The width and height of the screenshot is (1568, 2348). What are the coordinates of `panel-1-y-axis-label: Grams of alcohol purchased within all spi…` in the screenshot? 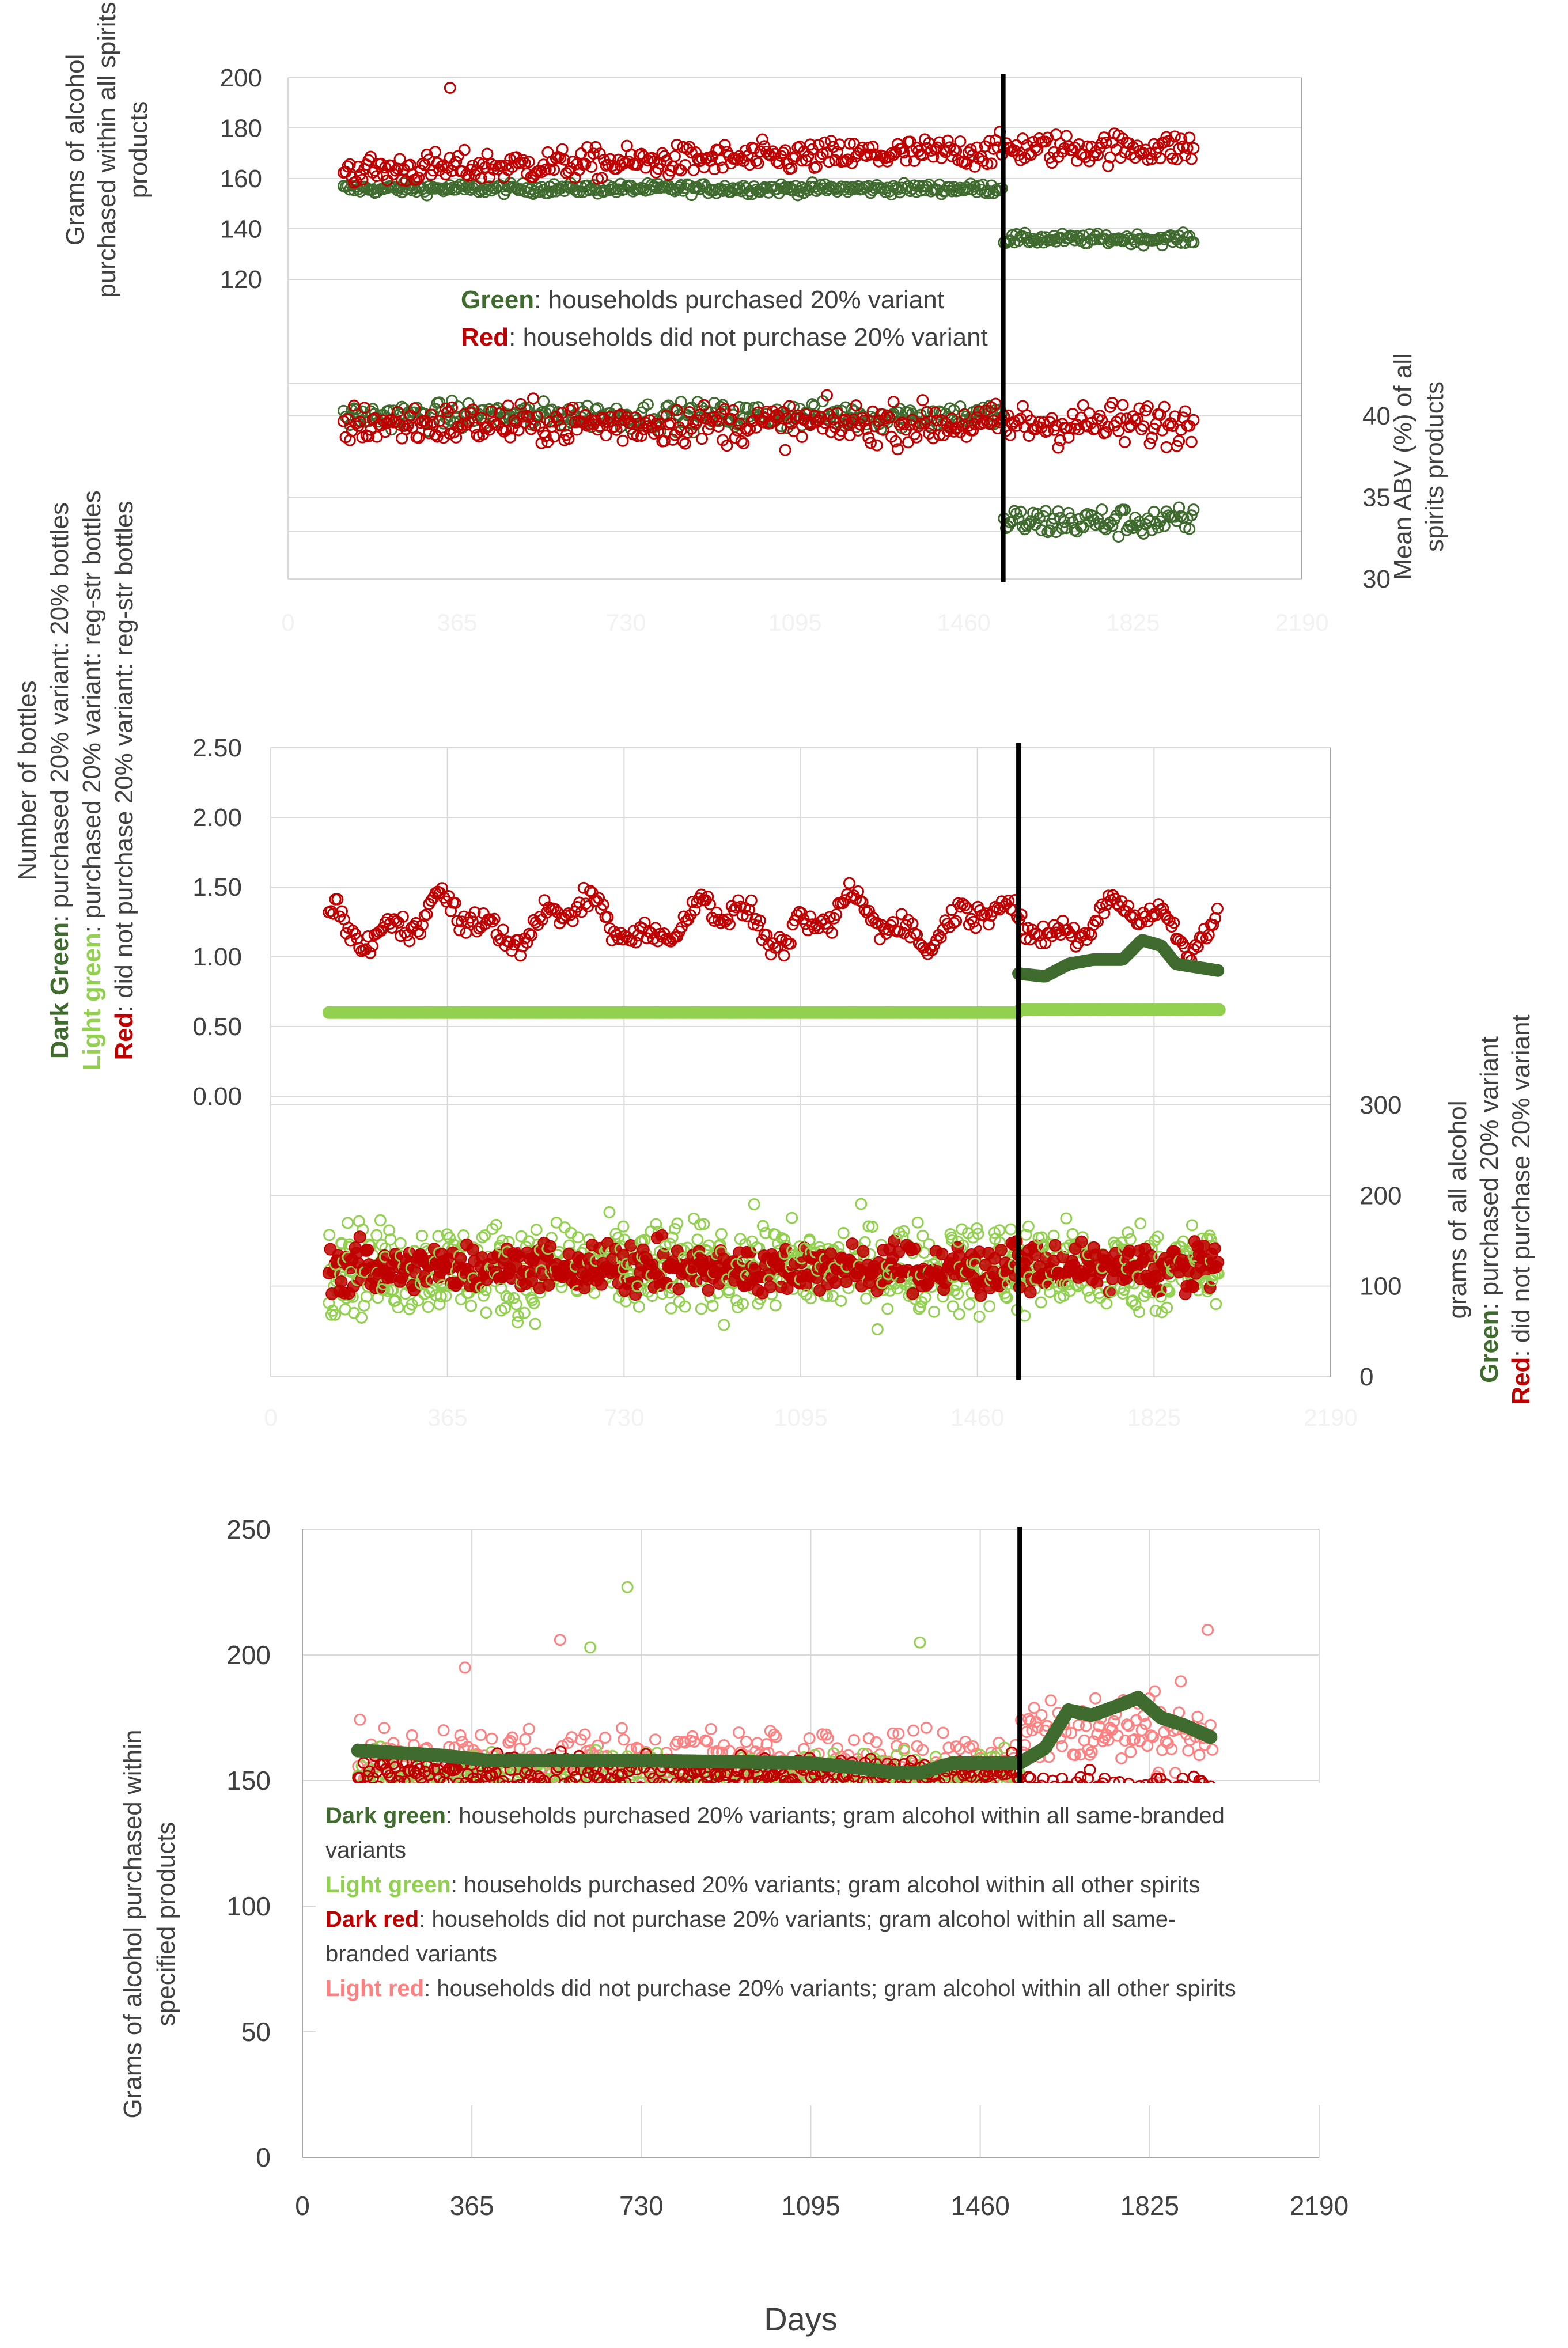 It's located at (107, 150).